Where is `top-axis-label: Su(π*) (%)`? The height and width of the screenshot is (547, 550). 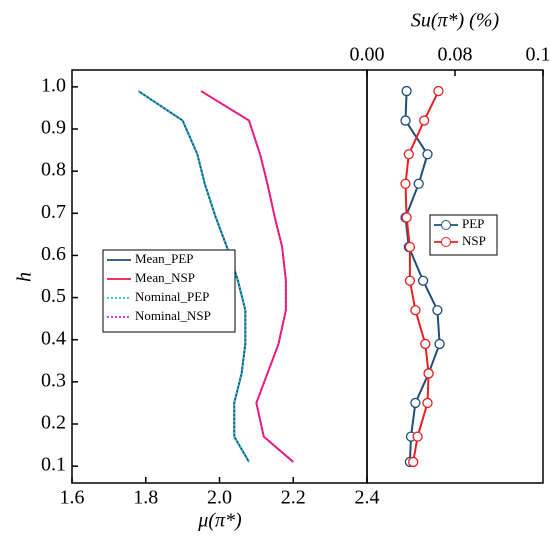 top-axis-label: Su(π*) (%) is located at coordinates (455, 21).